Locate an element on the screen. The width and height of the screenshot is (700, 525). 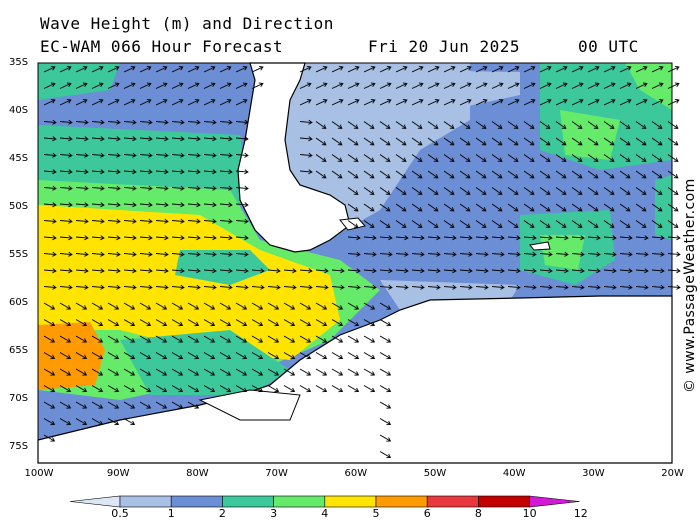
lon-label: 90W is located at coordinates (118, 473).